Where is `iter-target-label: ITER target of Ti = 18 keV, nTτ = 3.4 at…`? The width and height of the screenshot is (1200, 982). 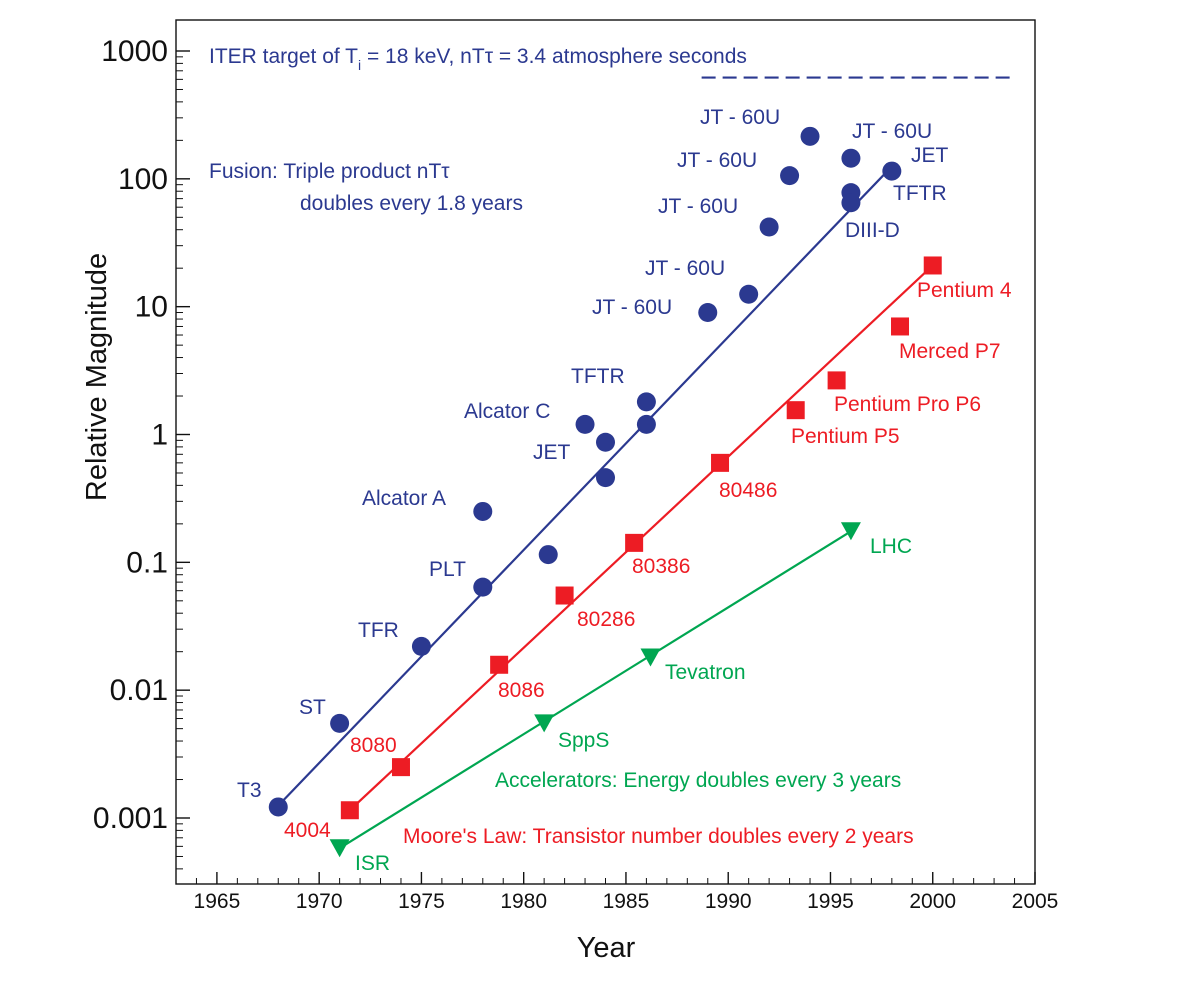
iter-target-label: ITER target of Ti = 18 keV, nTτ = 3.4 at… is located at coordinates (478, 59).